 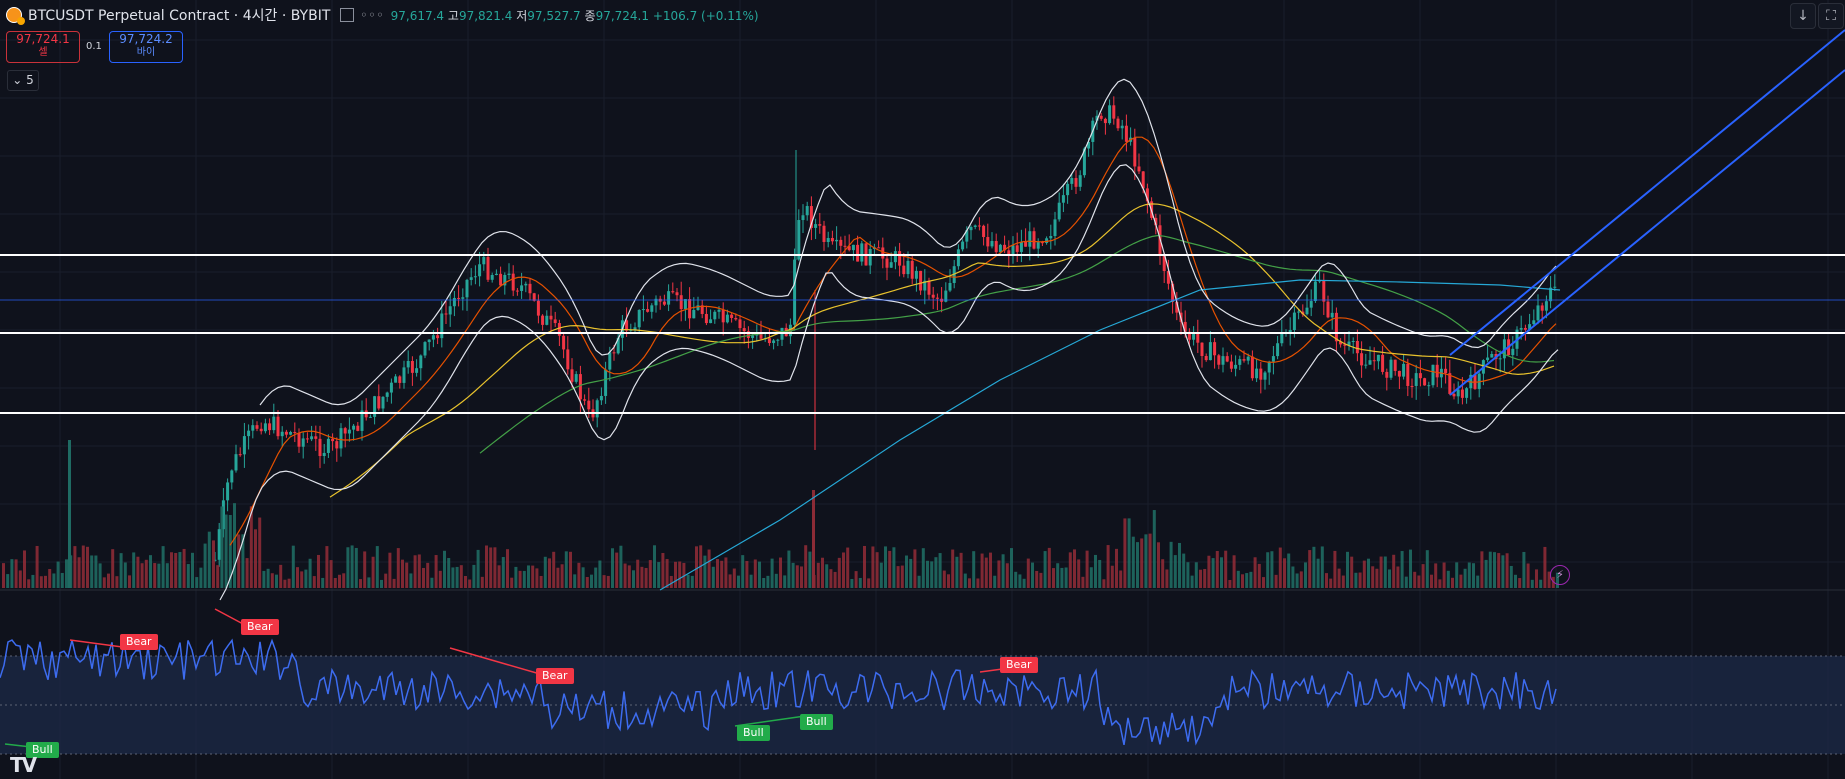 What do you see at coordinates (1803, 16) in the screenshot?
I see `scroll-down-icon: ↓` at bounding box center [1803, 16].